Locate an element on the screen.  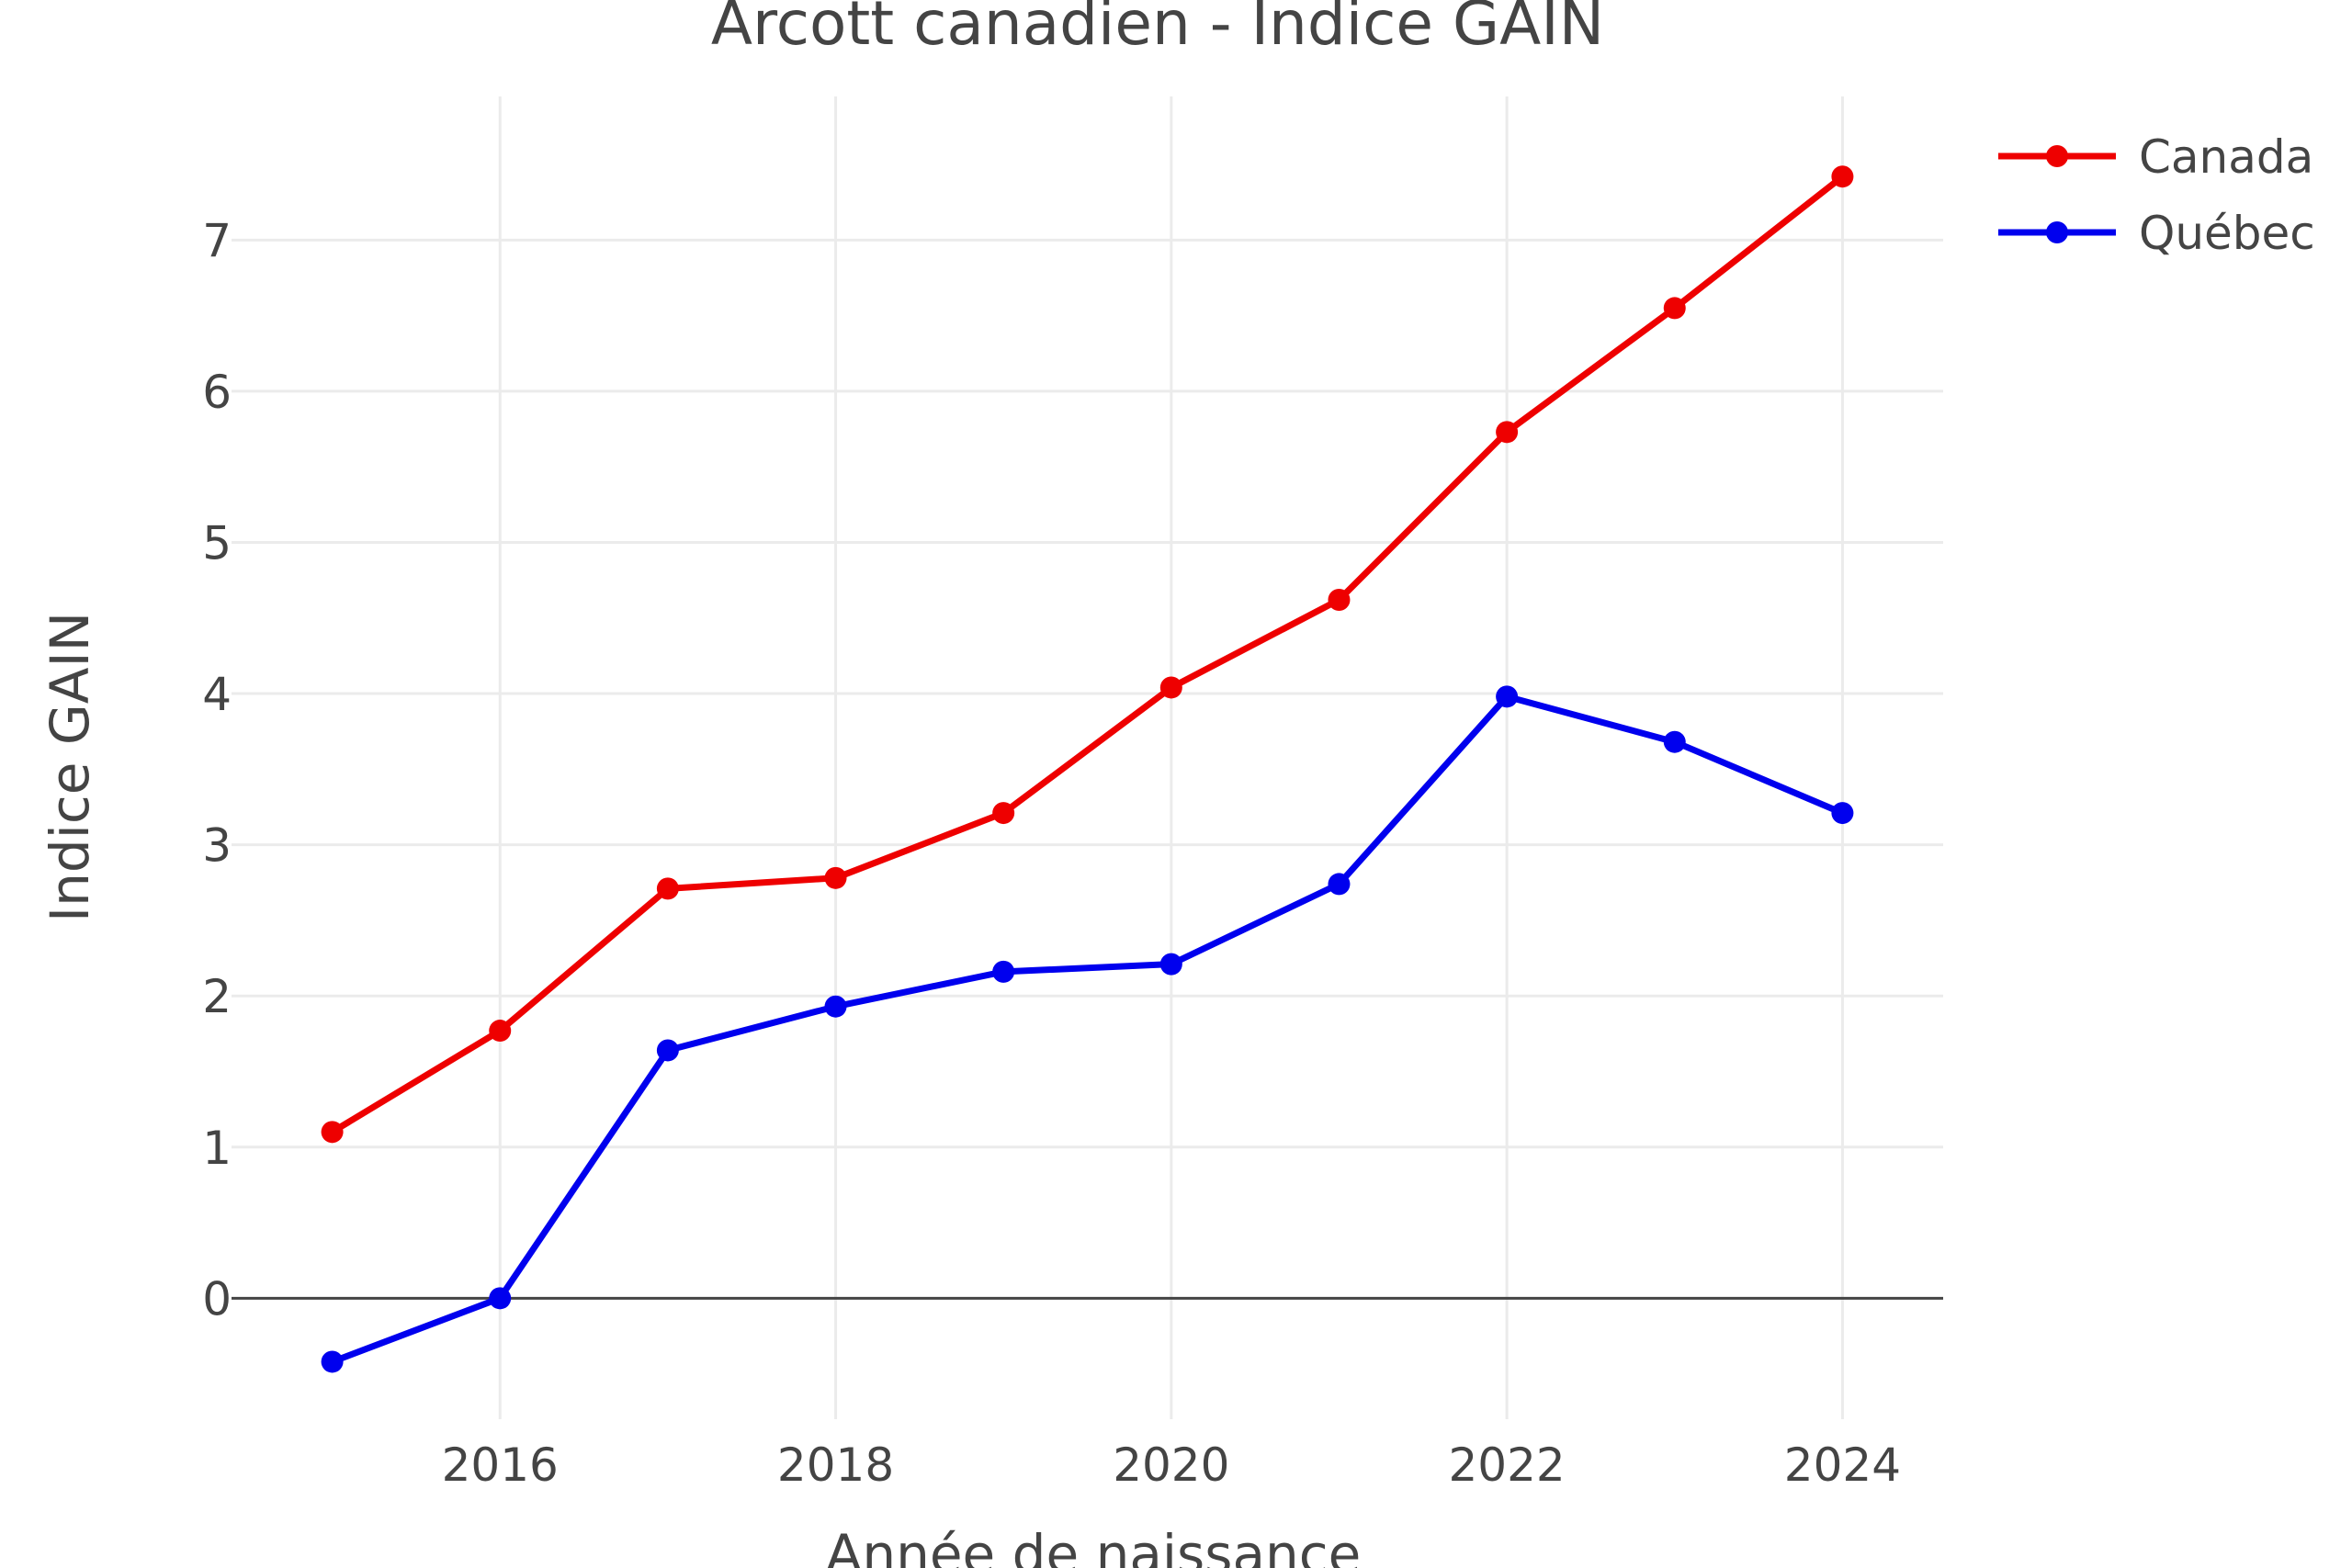
x-tick-label: 2018 is located at coordinates (835, 1465).